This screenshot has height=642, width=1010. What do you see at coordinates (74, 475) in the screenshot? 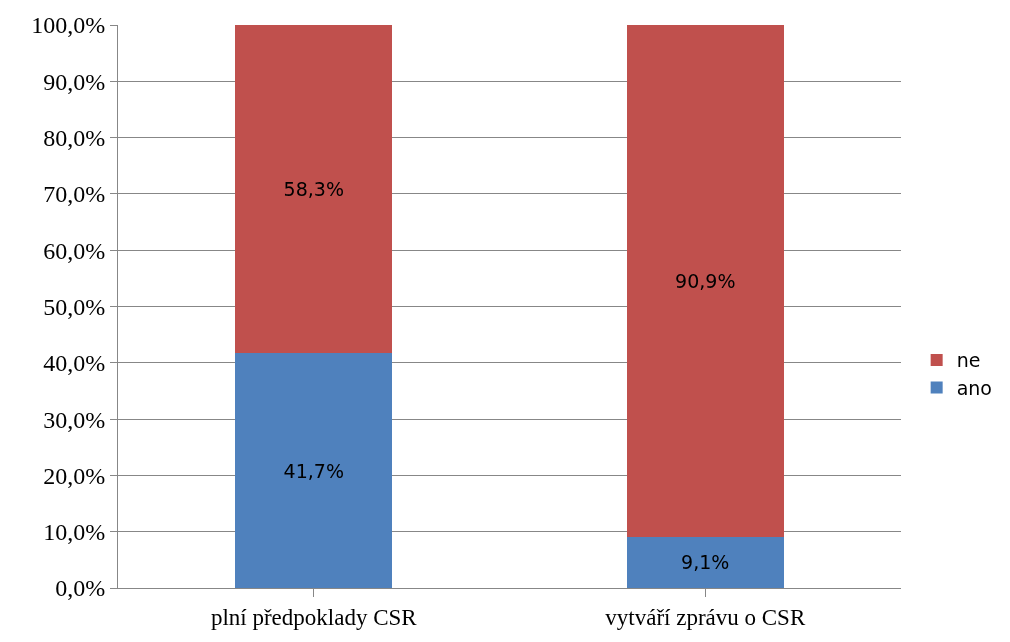
I see `y-tick-label: 20,0%` at bounding box center [74, 475].